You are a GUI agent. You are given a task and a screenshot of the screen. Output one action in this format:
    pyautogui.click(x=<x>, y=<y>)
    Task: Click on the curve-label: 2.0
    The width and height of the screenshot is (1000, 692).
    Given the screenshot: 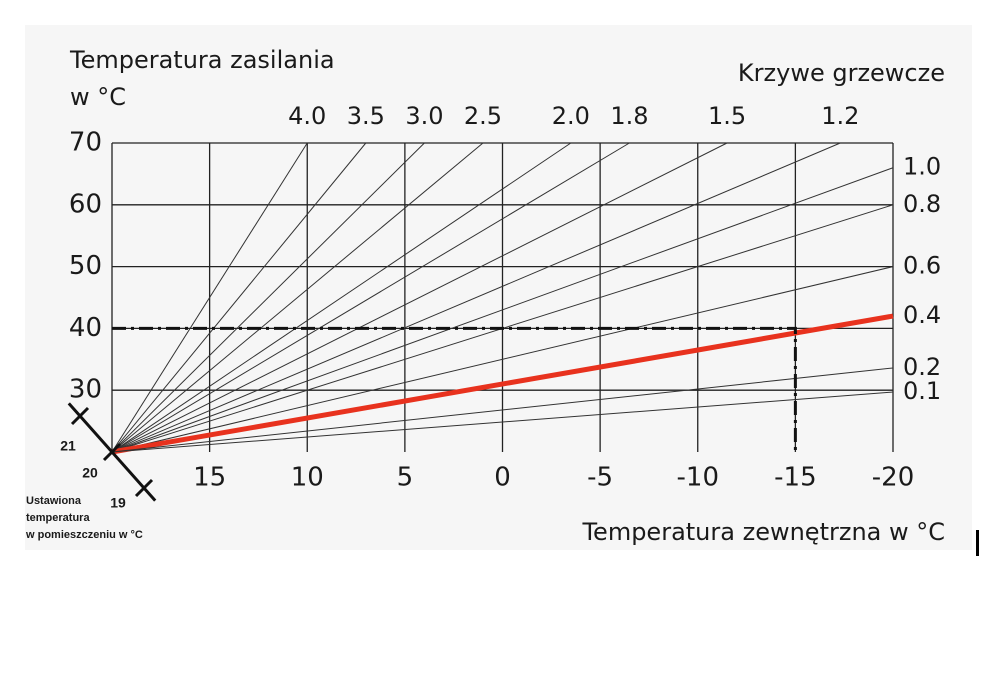 What is the action you would take?
    pyautogui.click(x=571, y=116)
    